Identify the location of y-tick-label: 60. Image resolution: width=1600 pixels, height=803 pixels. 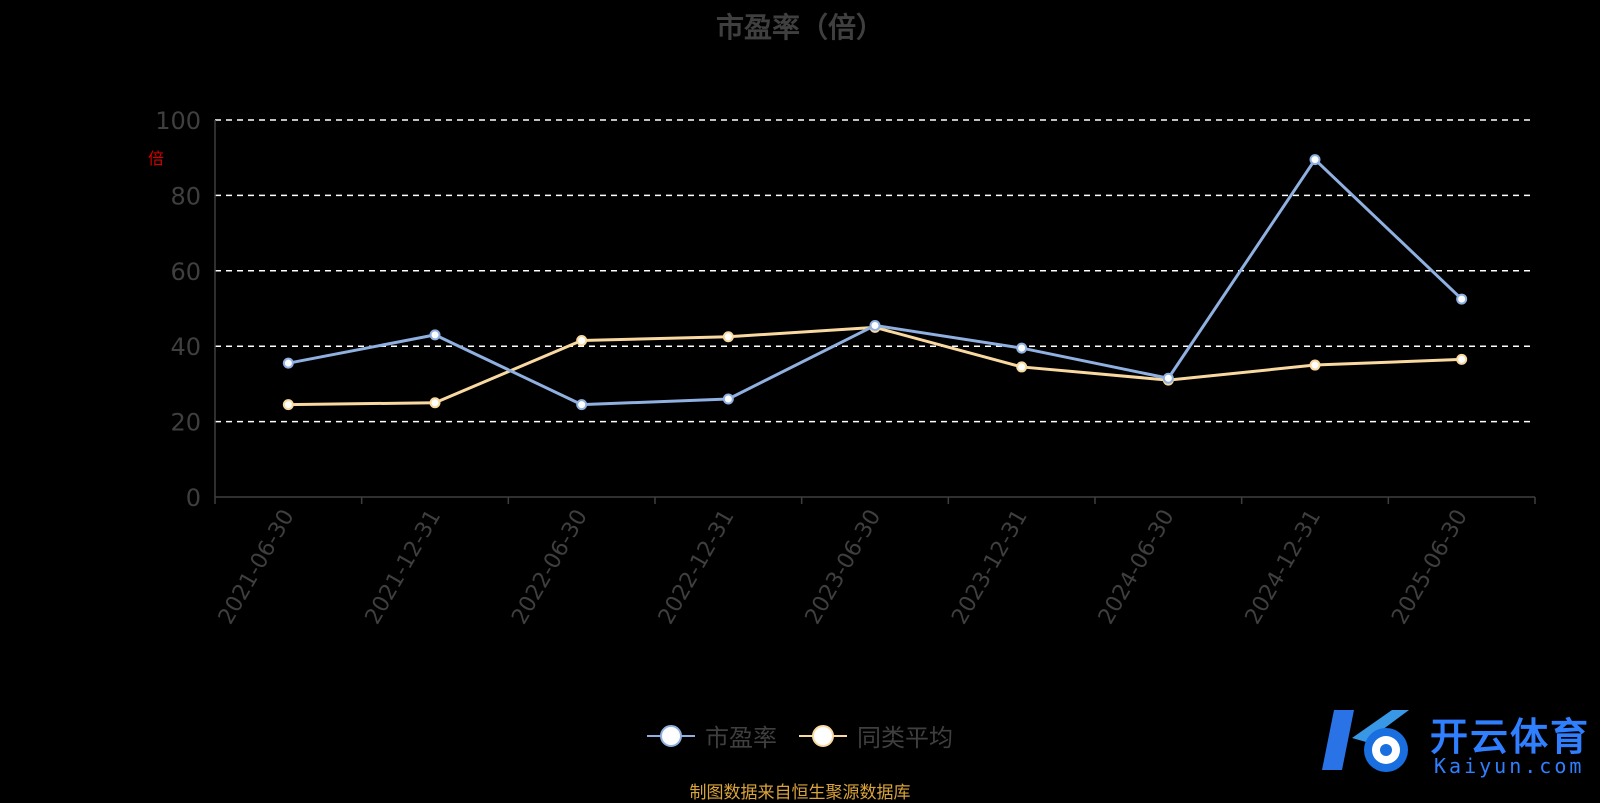
(185, 272).